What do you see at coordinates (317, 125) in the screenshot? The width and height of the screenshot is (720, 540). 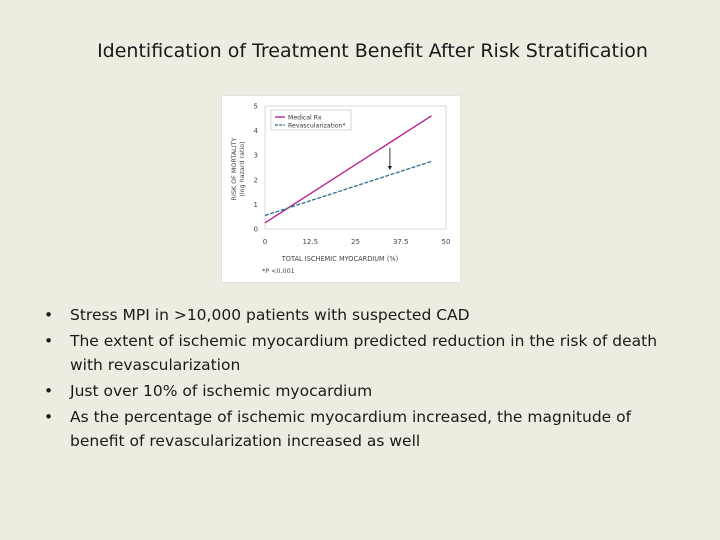 I see `legend-label: Revascularization*` at bounding box center [317, 125].